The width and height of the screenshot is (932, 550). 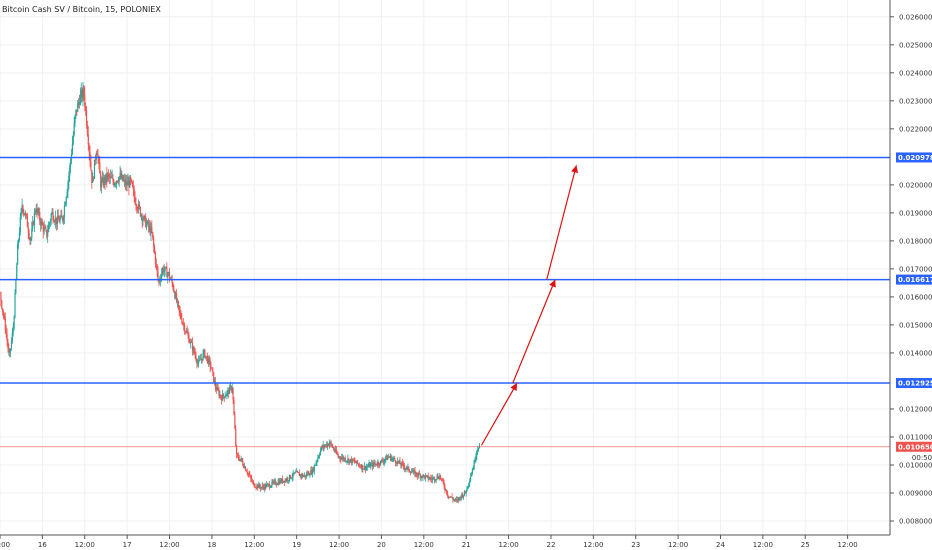 What do you see at coordinates (550, 545) in the screenshot?
I see `time-tick-label: 22` at bounding box center [550, 545].